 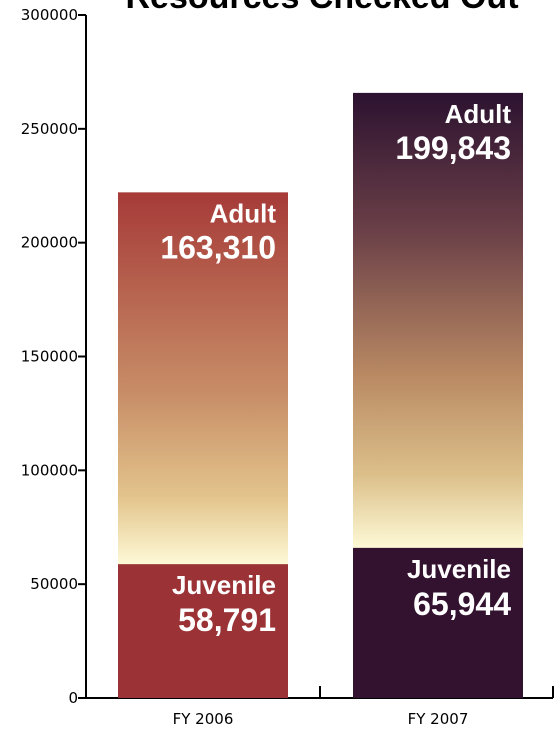 I want to click on y-tick-label: 50000, so click(x=54, y=584).